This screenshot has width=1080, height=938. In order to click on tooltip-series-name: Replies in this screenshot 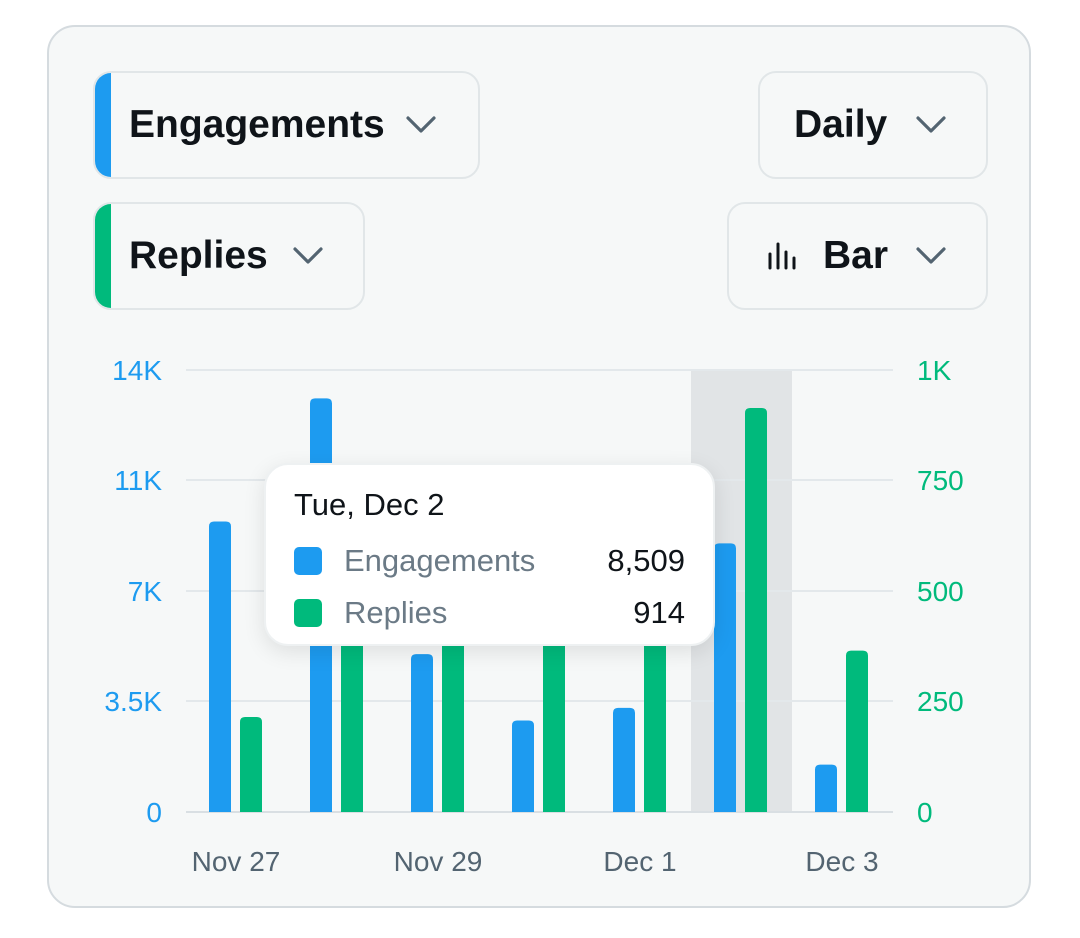, I will do `click(396, 612)`.